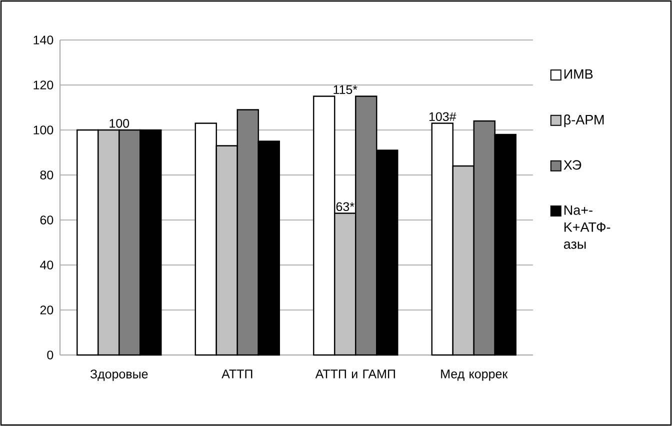 The width and height of the screenshot is (672, 426). I want to click on y-tick-label: 120, so click(44, 85).